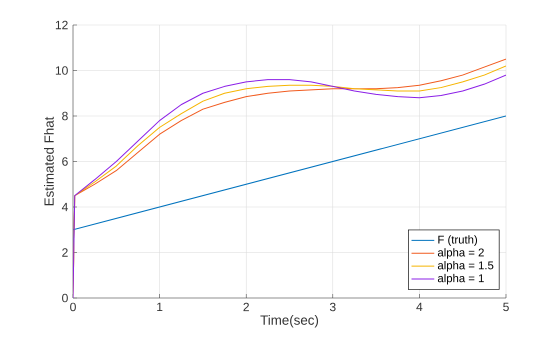  What do you see at coordinates (62, 25) in the screenshot?
I see `y-tick-label: 12` at bounding box center [62, 25].